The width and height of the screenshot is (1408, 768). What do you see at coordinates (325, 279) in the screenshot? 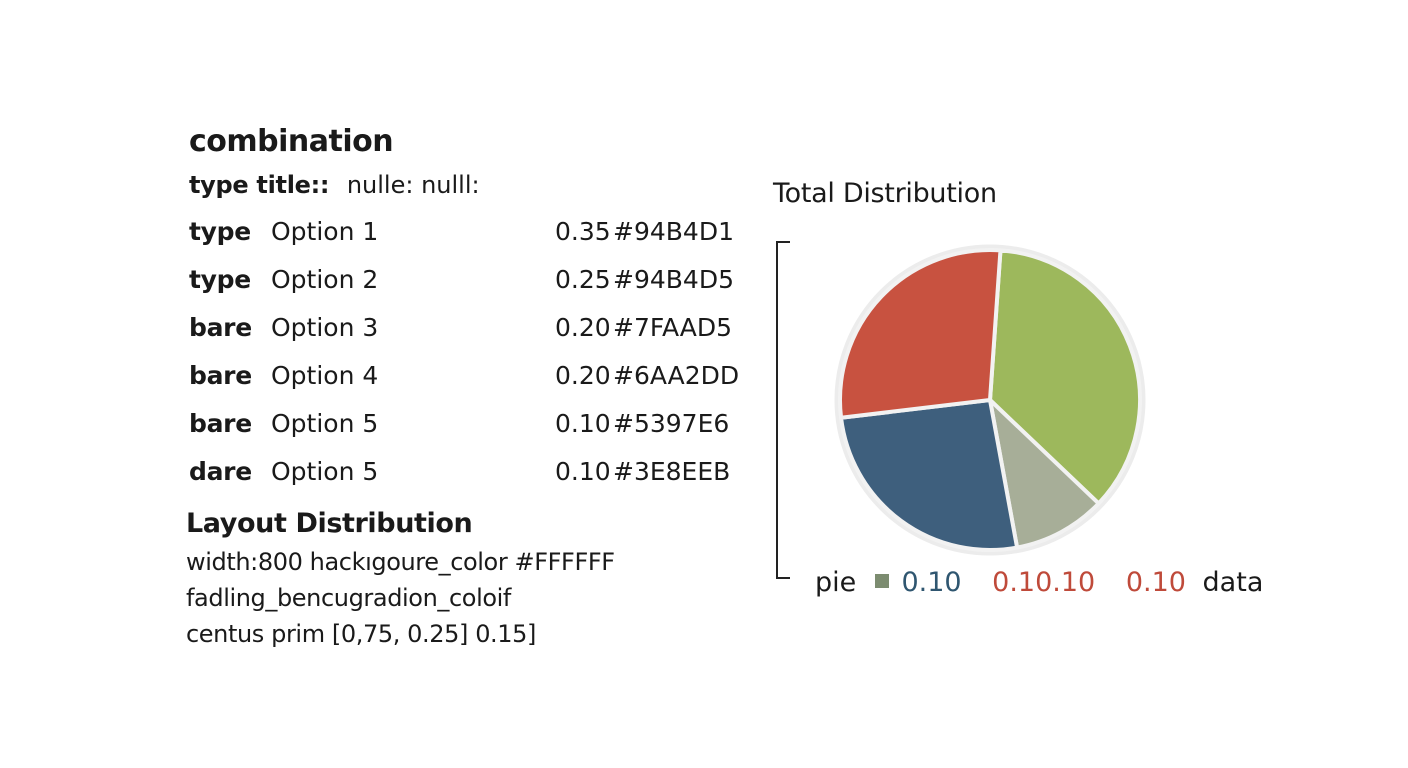
I see `option-label: Option 2` at bounding box center [325, 279].